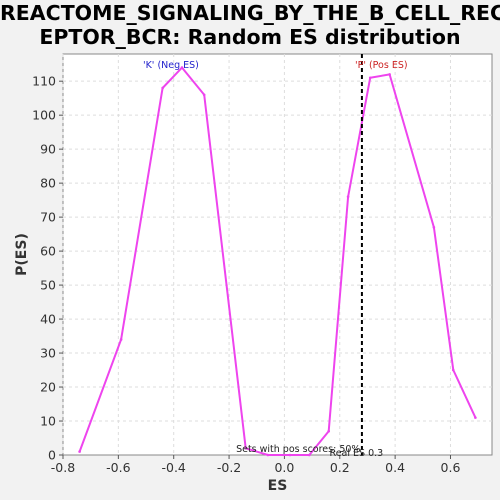 The image size is (500, 500). What do you see at coordinates (256, 465) in the screenshot?
I see `x-axis-ticks: -0.8 -0.6 -0.4 -0.2 0.0 0.2 0.4 0.6` at bounding box center [256, 465].